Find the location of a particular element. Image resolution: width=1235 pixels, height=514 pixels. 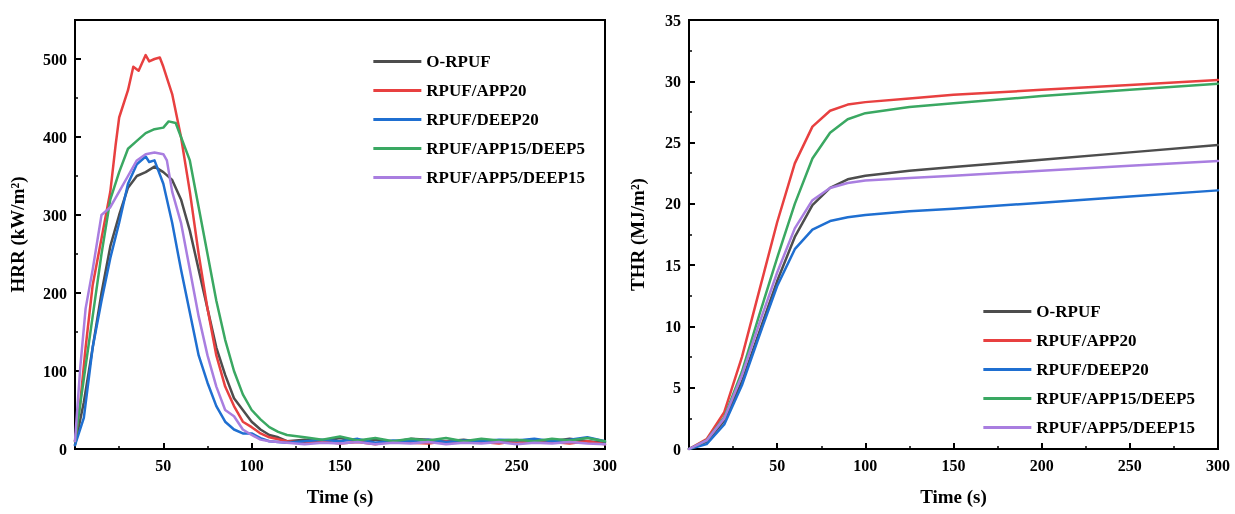

y-tick-label: 5 is located at coordinates (677, 388).